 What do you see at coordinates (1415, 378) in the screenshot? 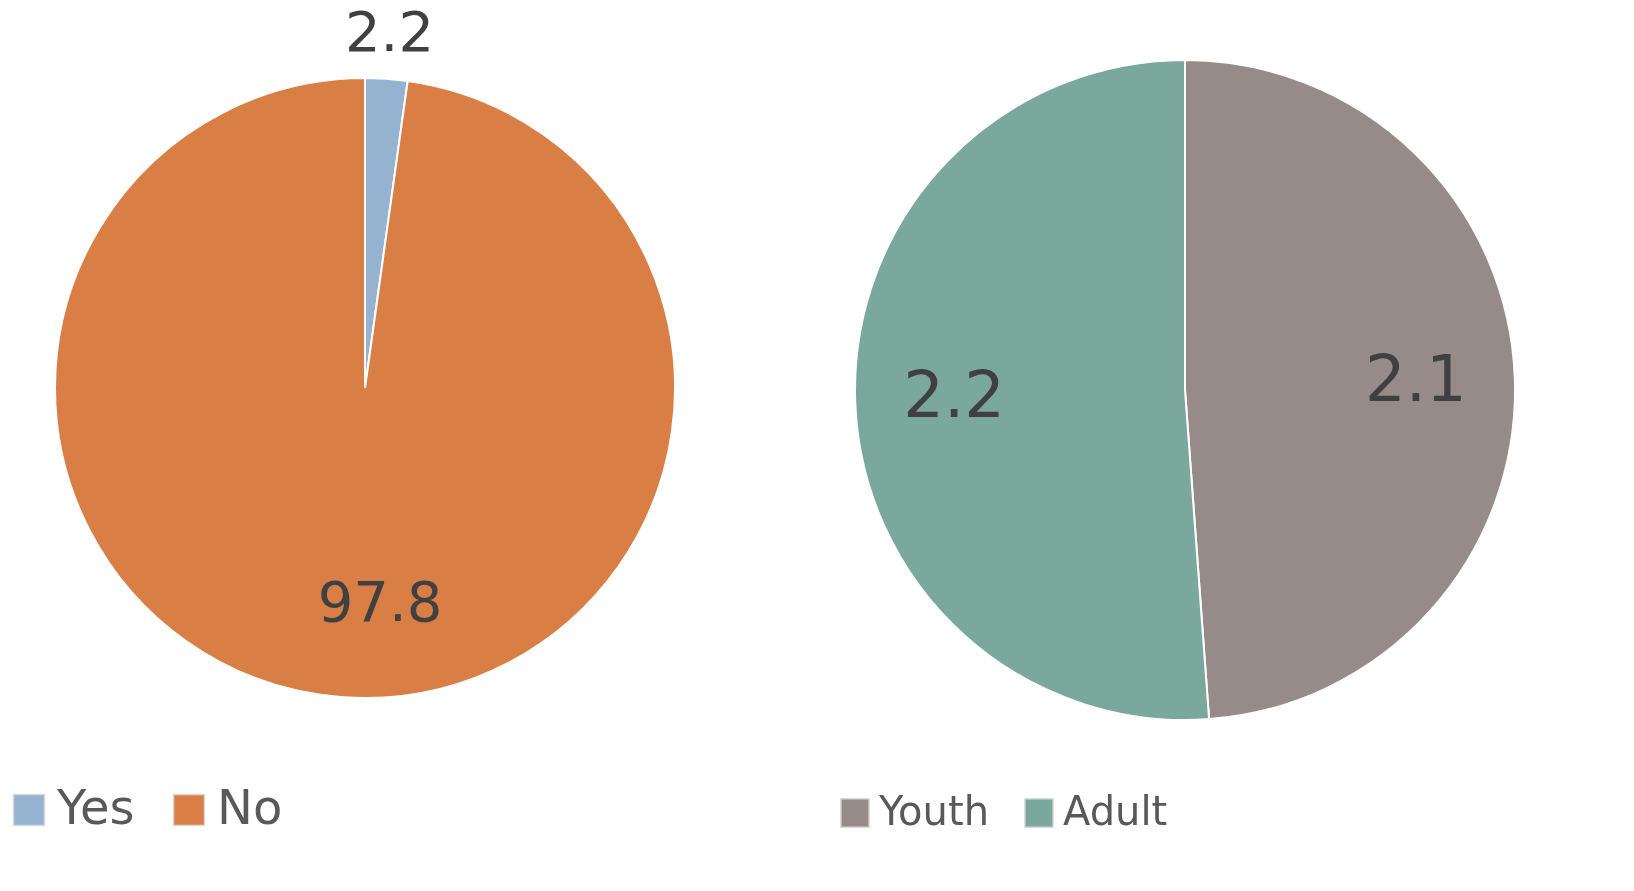
I see `data-label: 2.1` at bounding box center [1415, 378].